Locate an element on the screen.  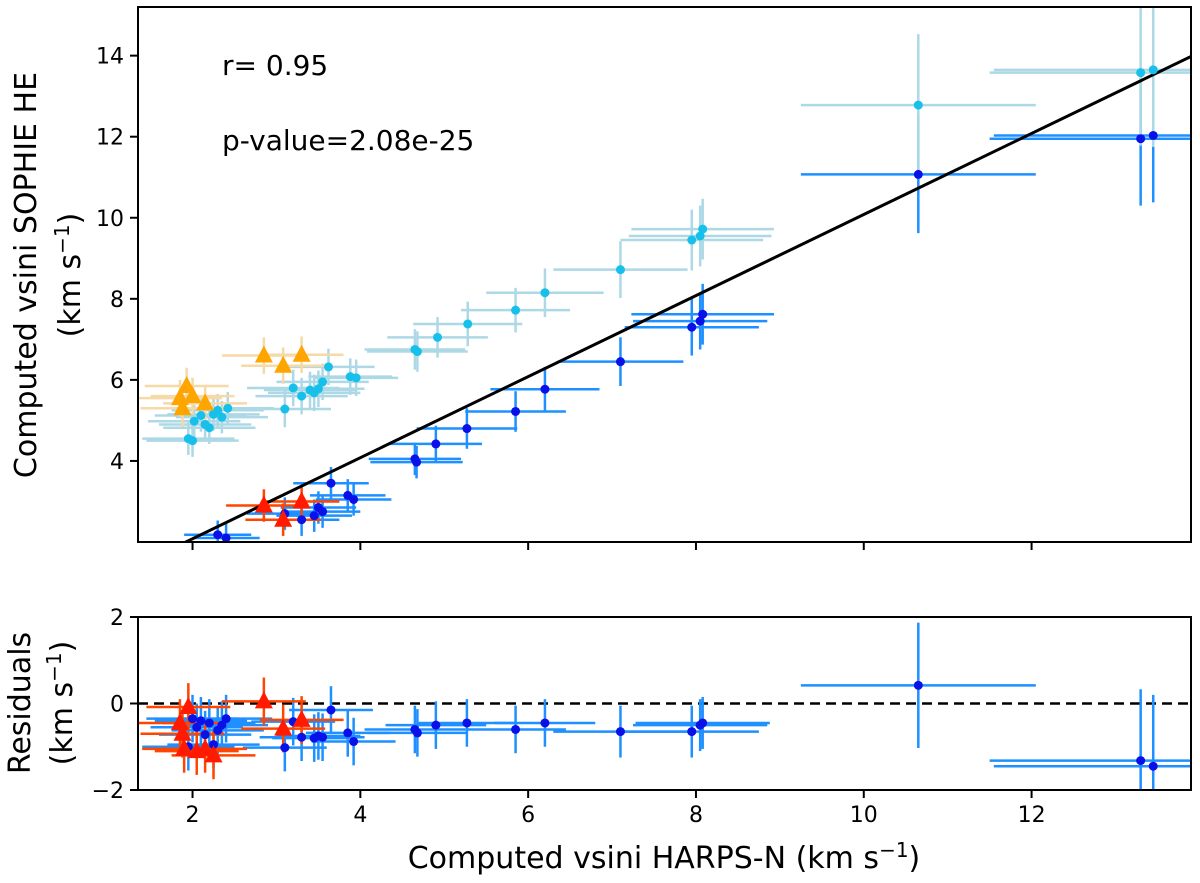
annotation-r: r= 0.95 is located at coordinates (275, 65).